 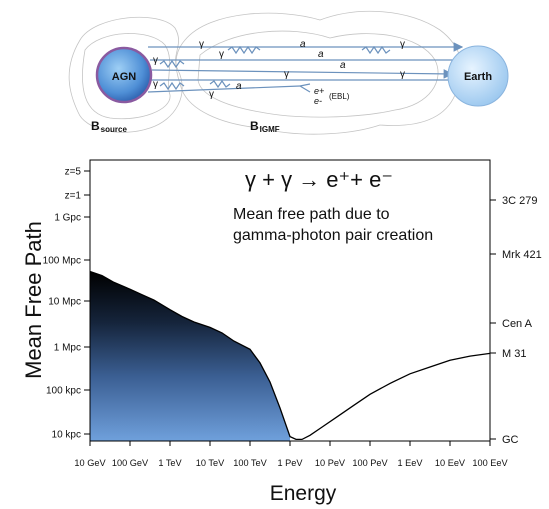 I want to click on y-tick-label-left: 10 kpc, so click(x=66, y=435).